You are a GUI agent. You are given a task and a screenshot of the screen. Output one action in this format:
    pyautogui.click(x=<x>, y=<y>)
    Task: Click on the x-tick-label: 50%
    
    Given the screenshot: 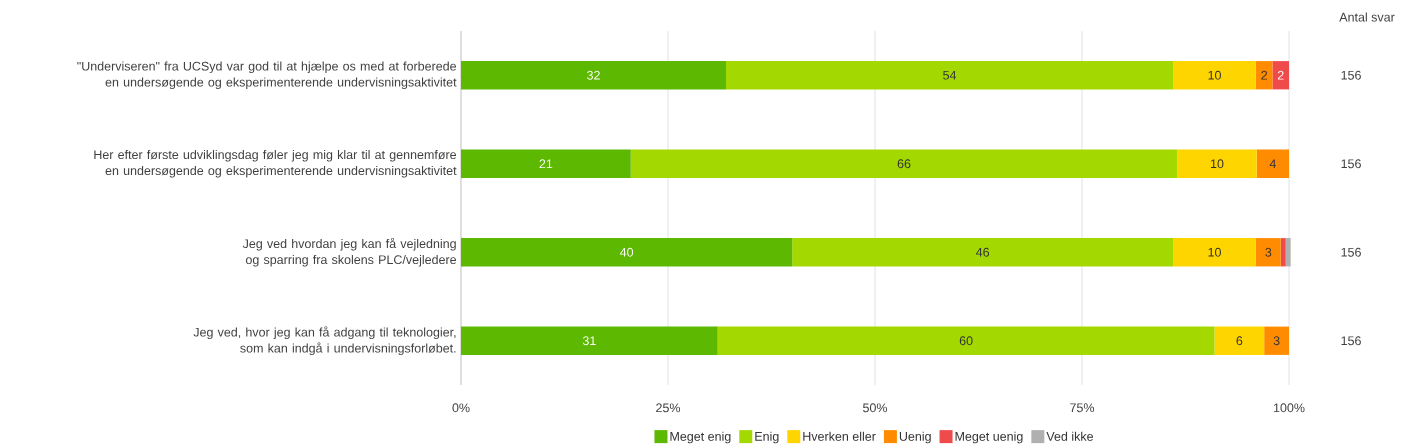 What is the action you would take?
    pyautogui.click(x=875, y=408)
    